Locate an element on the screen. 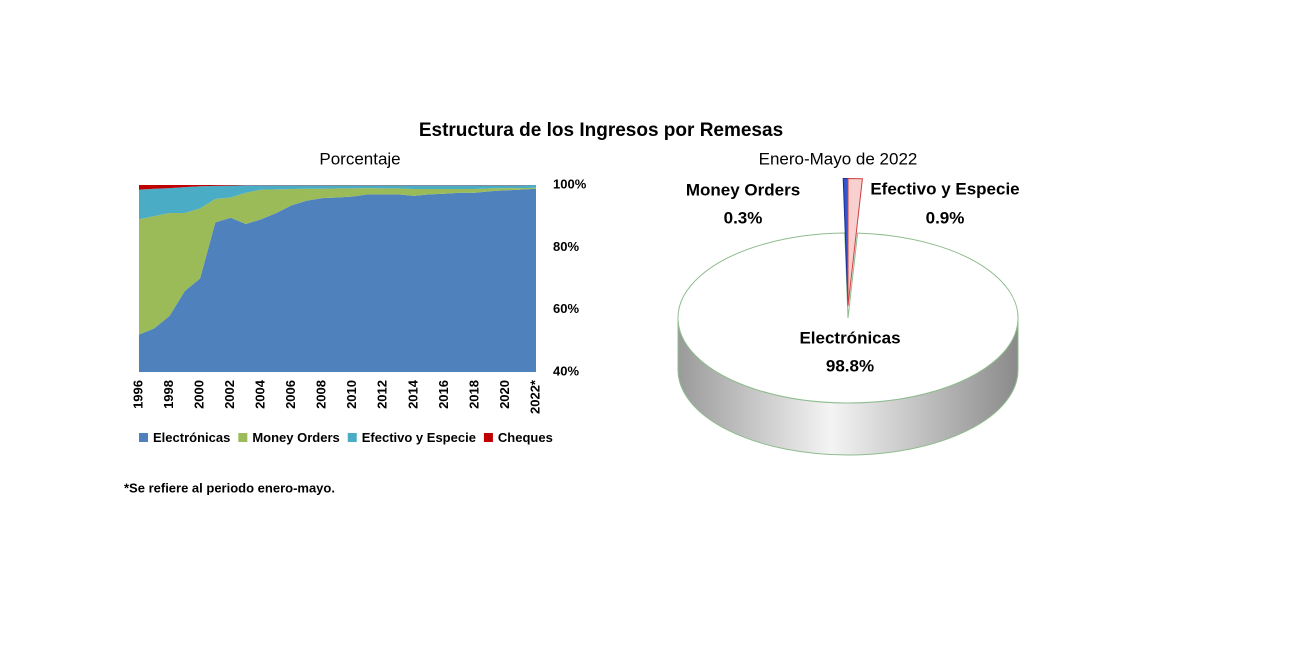  y-tick-label: 60% is located at coordinates (566, 308).